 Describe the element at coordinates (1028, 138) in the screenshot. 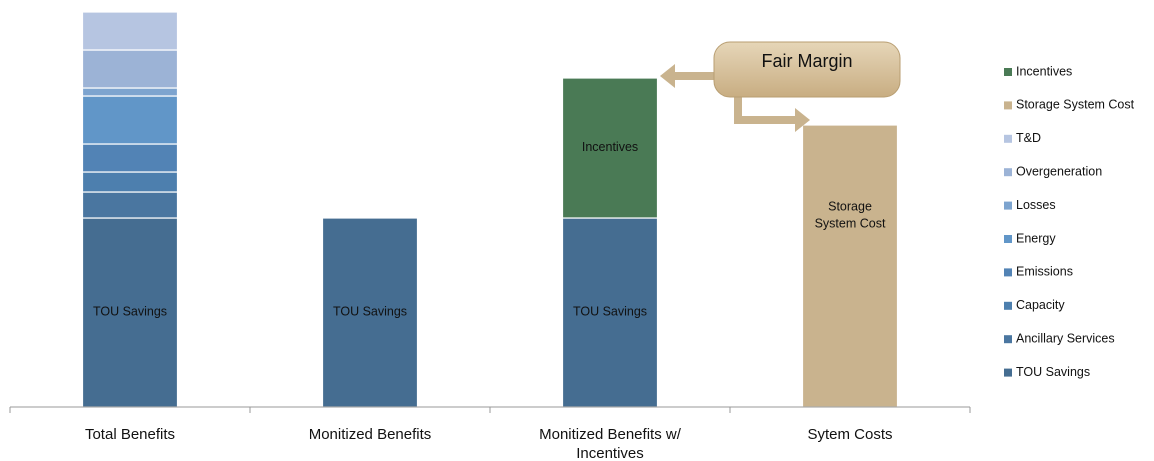

I see `legend-label: T&D` at that location.